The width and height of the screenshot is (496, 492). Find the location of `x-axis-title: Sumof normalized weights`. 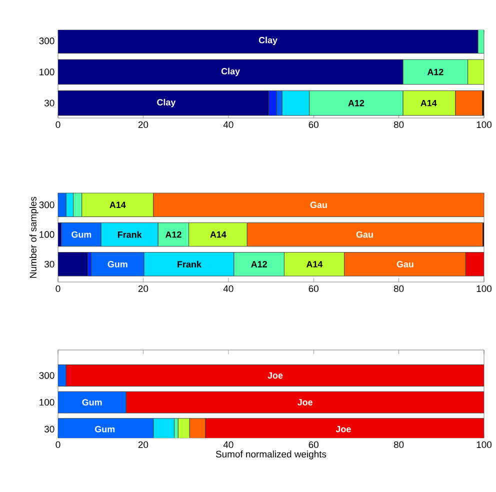

x-axis-title: Sumof normalized weights is located at coordinates (271, 455).